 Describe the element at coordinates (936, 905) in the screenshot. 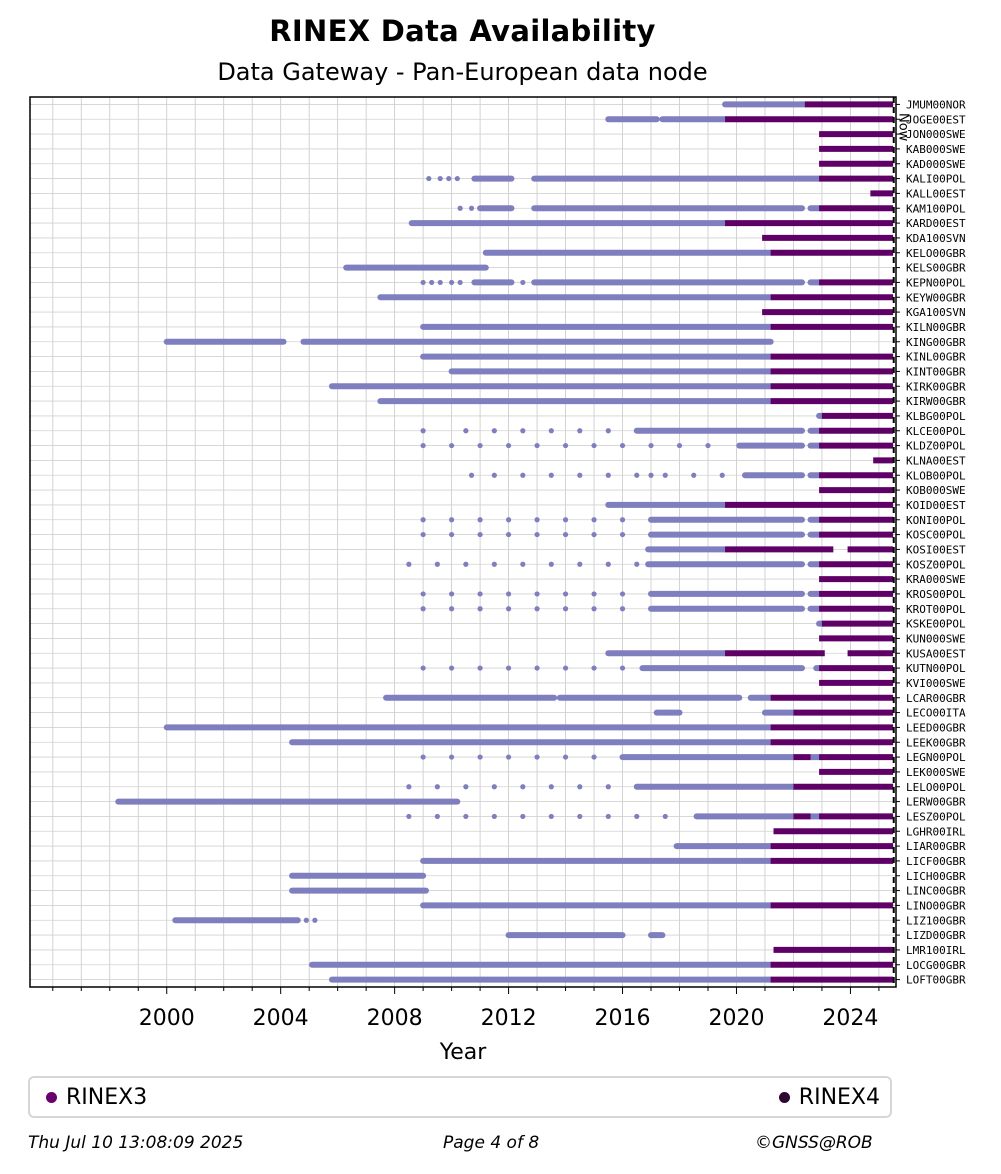

I see `station-label: LINO00GBR` at that location.